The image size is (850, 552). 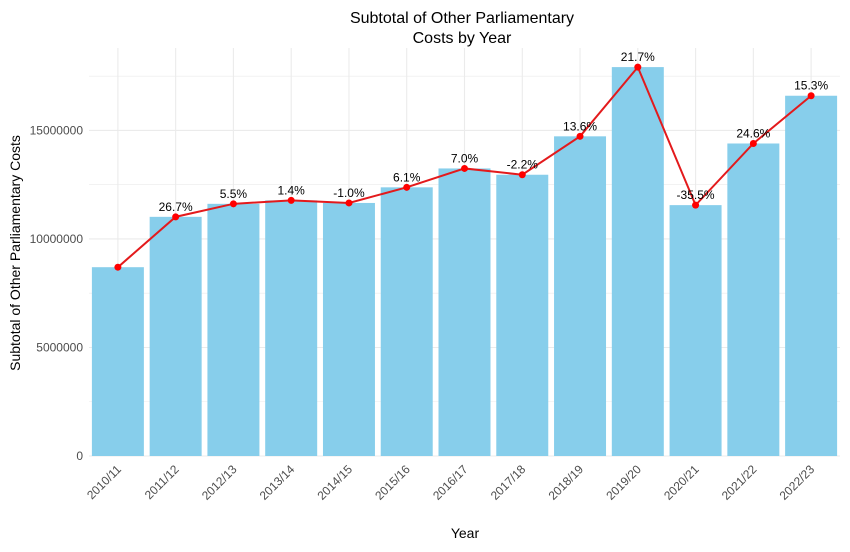 What do you see at coordinates (57, 293) in the screenshot?
I see `y-axis: 0 5000000 10000000 15000000` at bounding box center [57, 293].